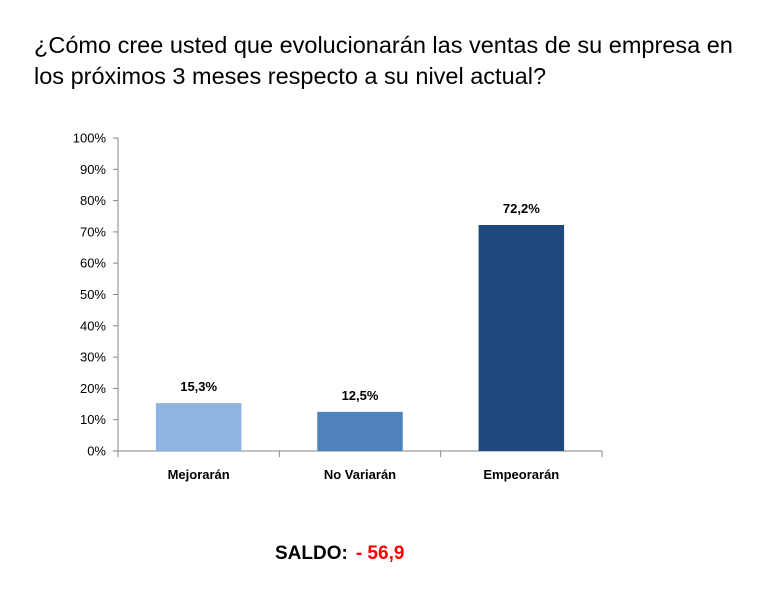 The height and width of the screenshot is (600, 780). Describe the element at coordinates (93, 419) in the screenshot. I see `y-tick-label: 10%` at that location.